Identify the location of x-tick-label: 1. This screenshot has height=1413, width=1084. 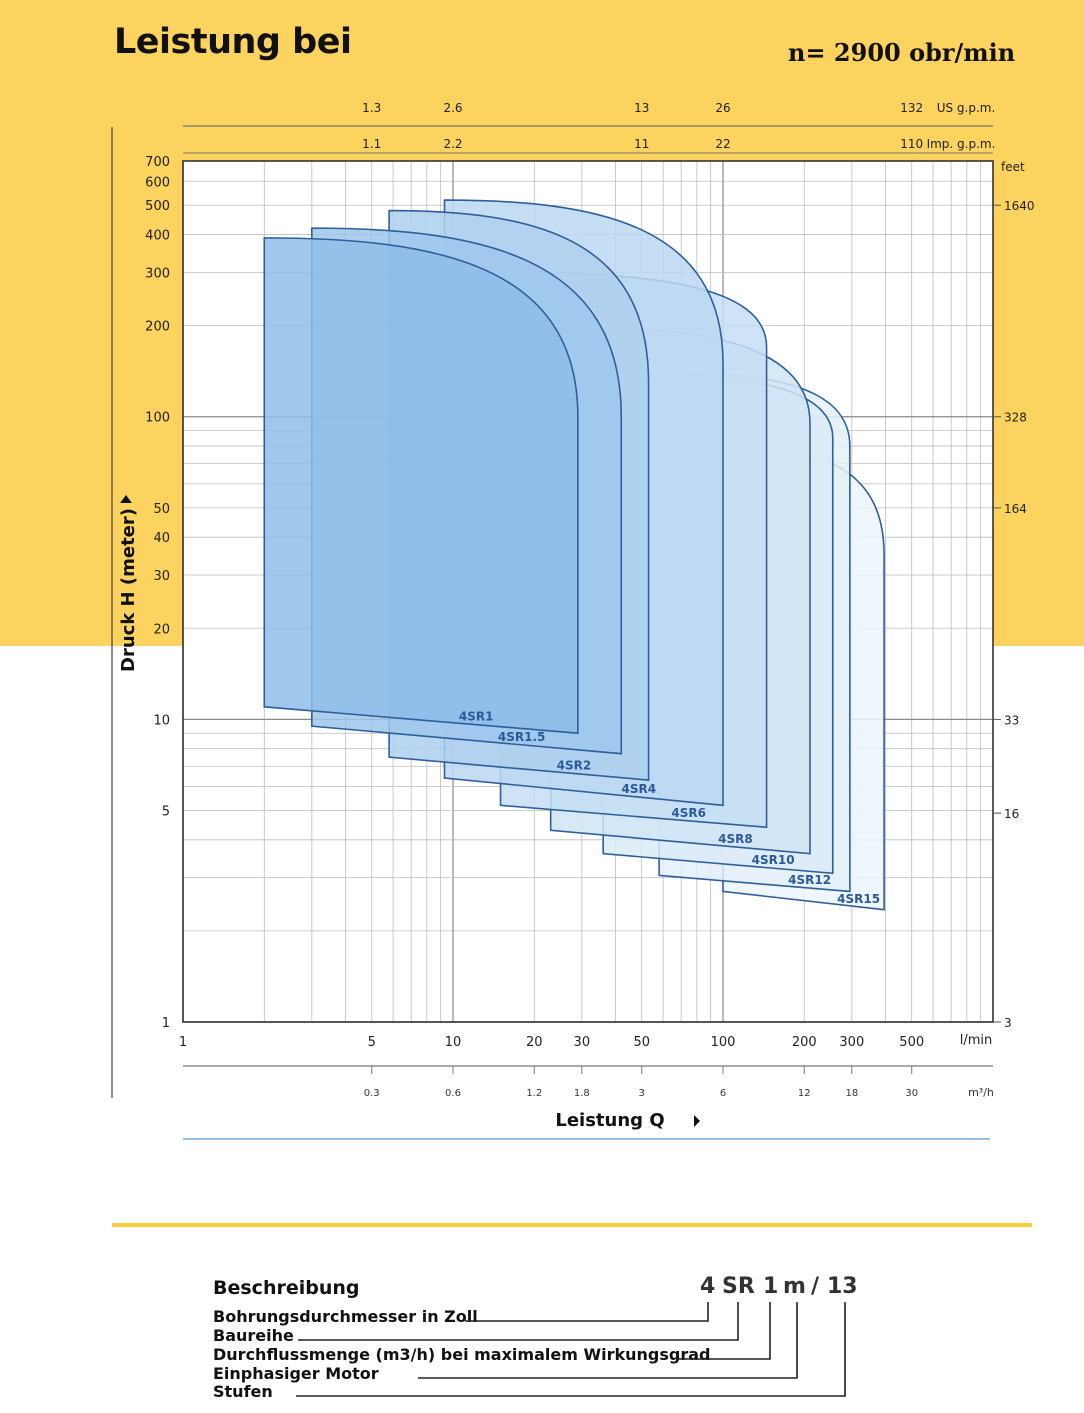
(183, 1042).